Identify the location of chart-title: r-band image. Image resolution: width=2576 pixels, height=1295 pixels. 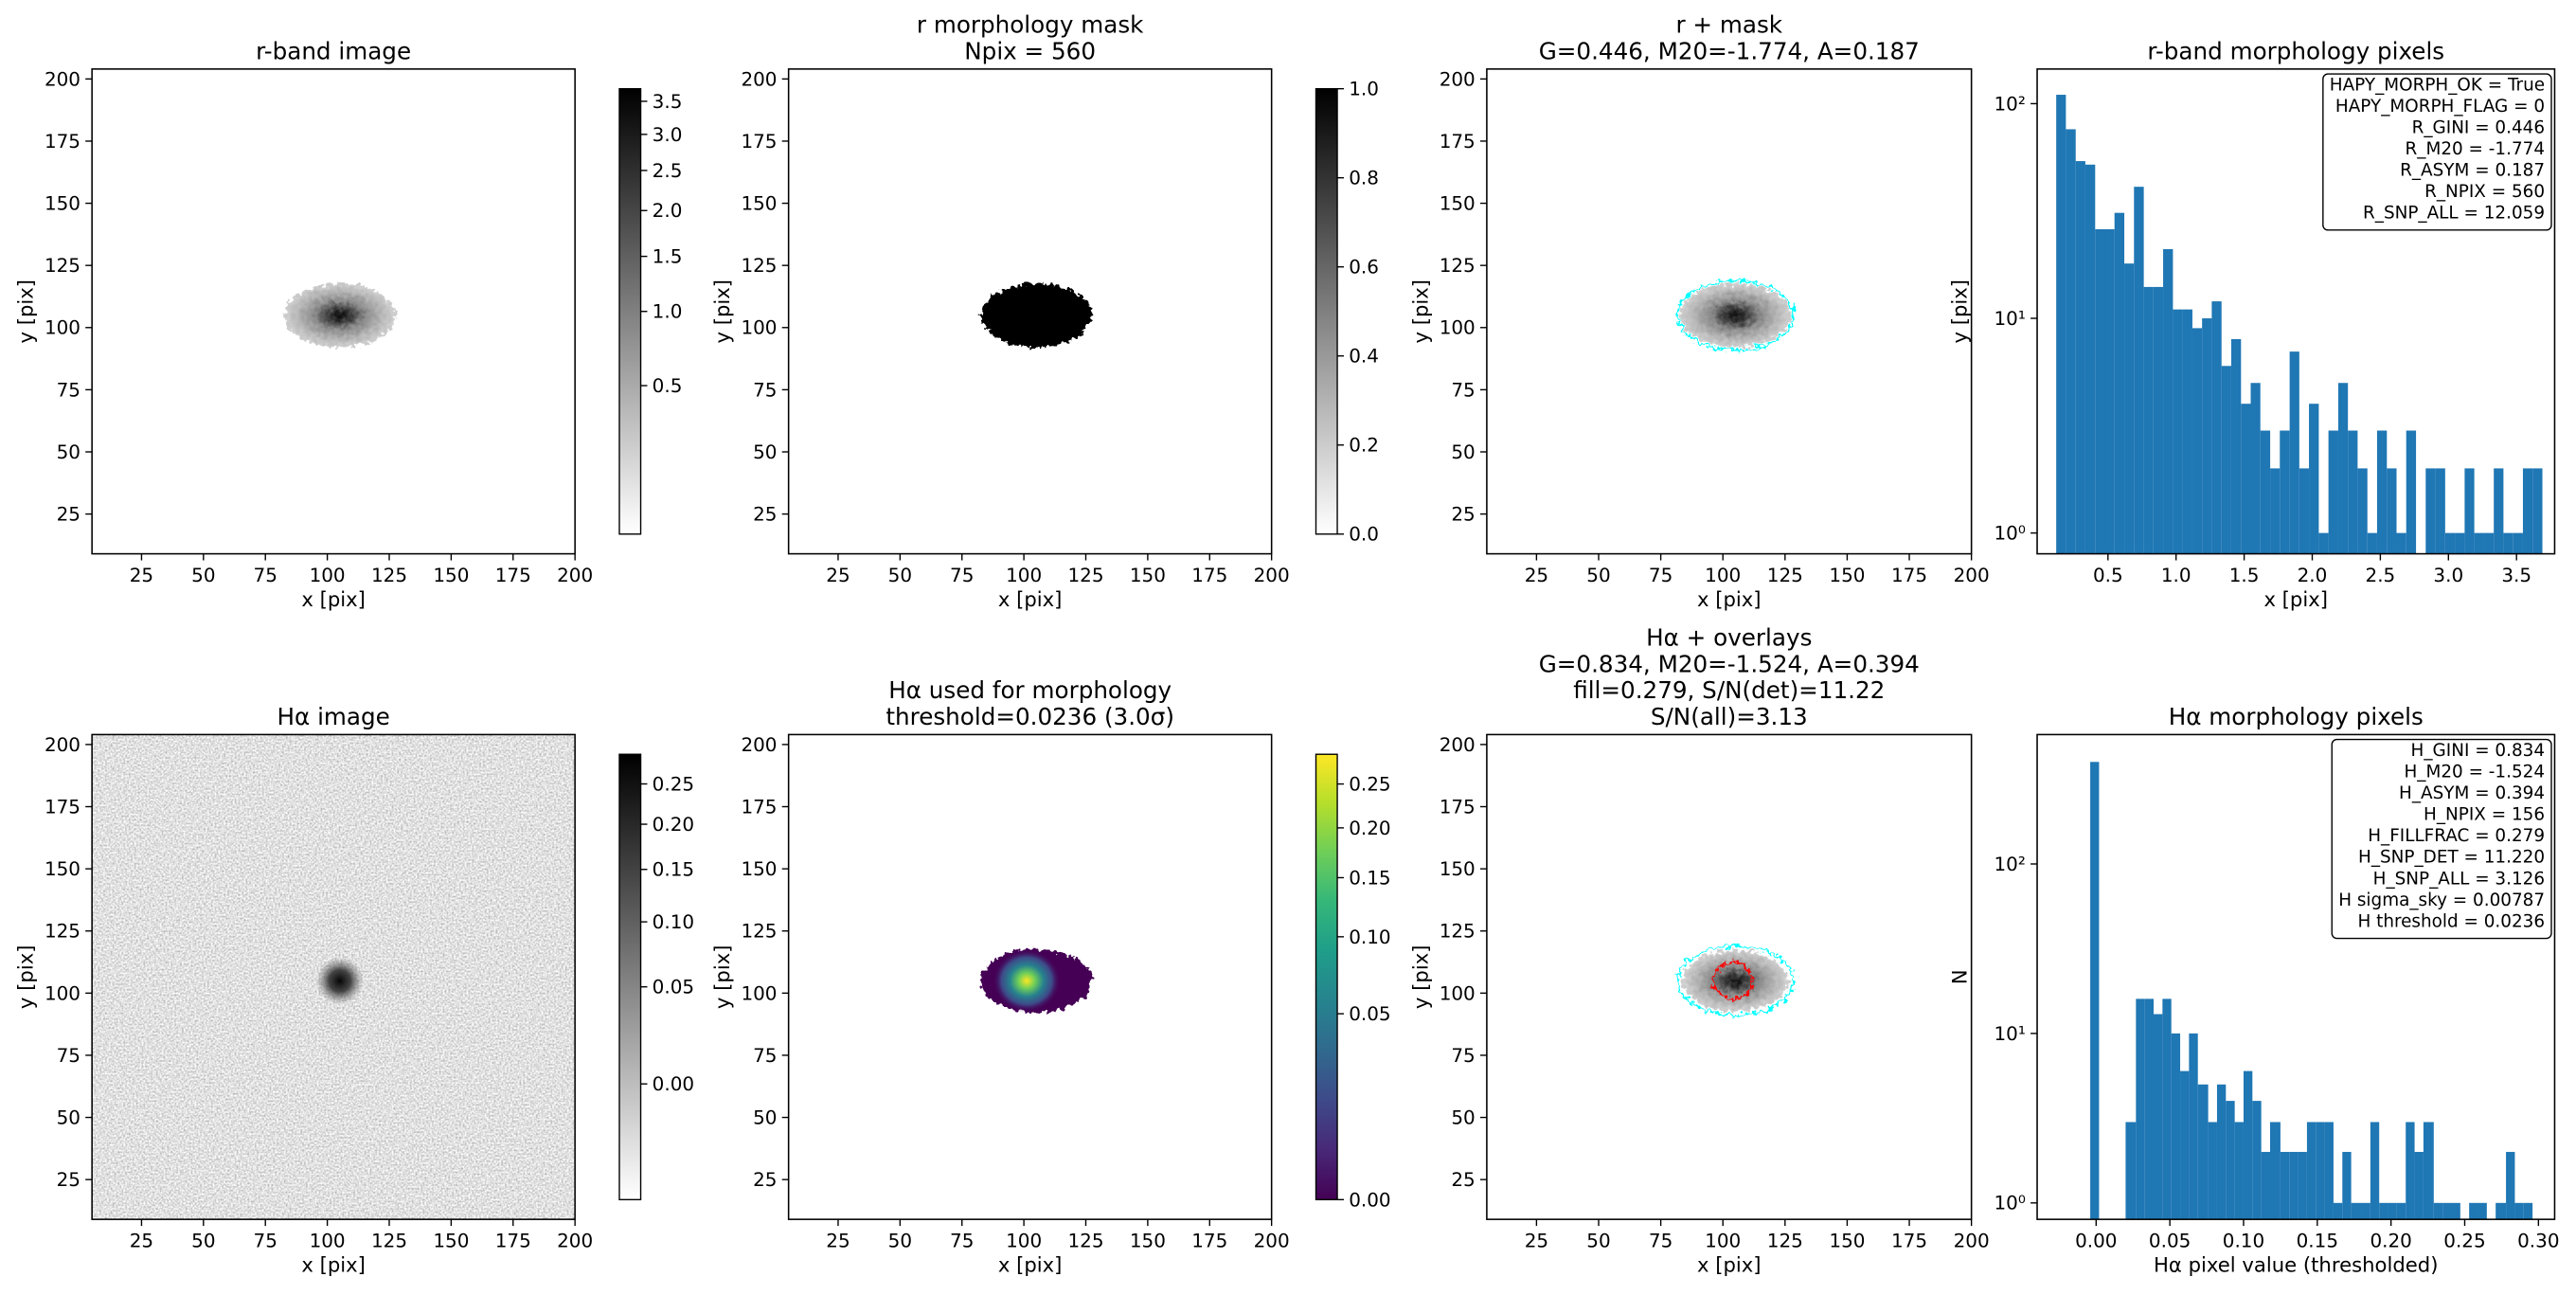
(333, 51).